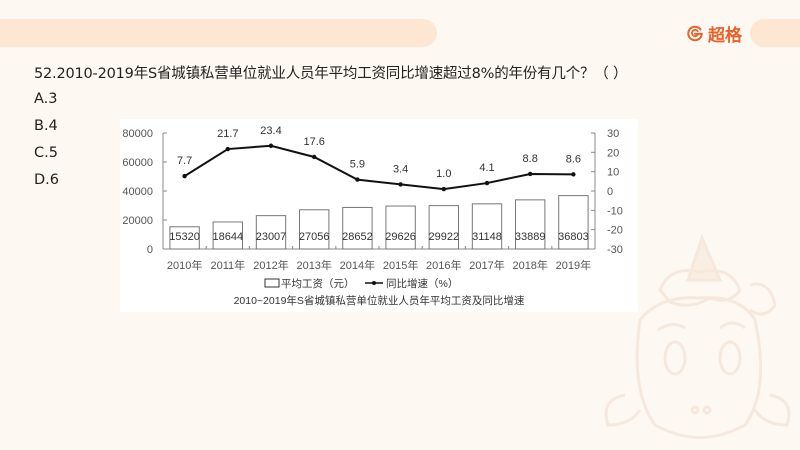 This screenshot has height=450, width=800. Describe the element at coordinates (487, 237) in the screenshot. I see `bar-value-label: 31148` at that location.